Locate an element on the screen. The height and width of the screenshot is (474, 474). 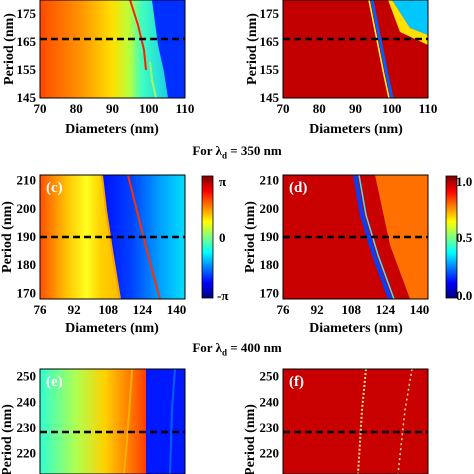
panel-c-discontinuity is located at coordinates (144, 237).